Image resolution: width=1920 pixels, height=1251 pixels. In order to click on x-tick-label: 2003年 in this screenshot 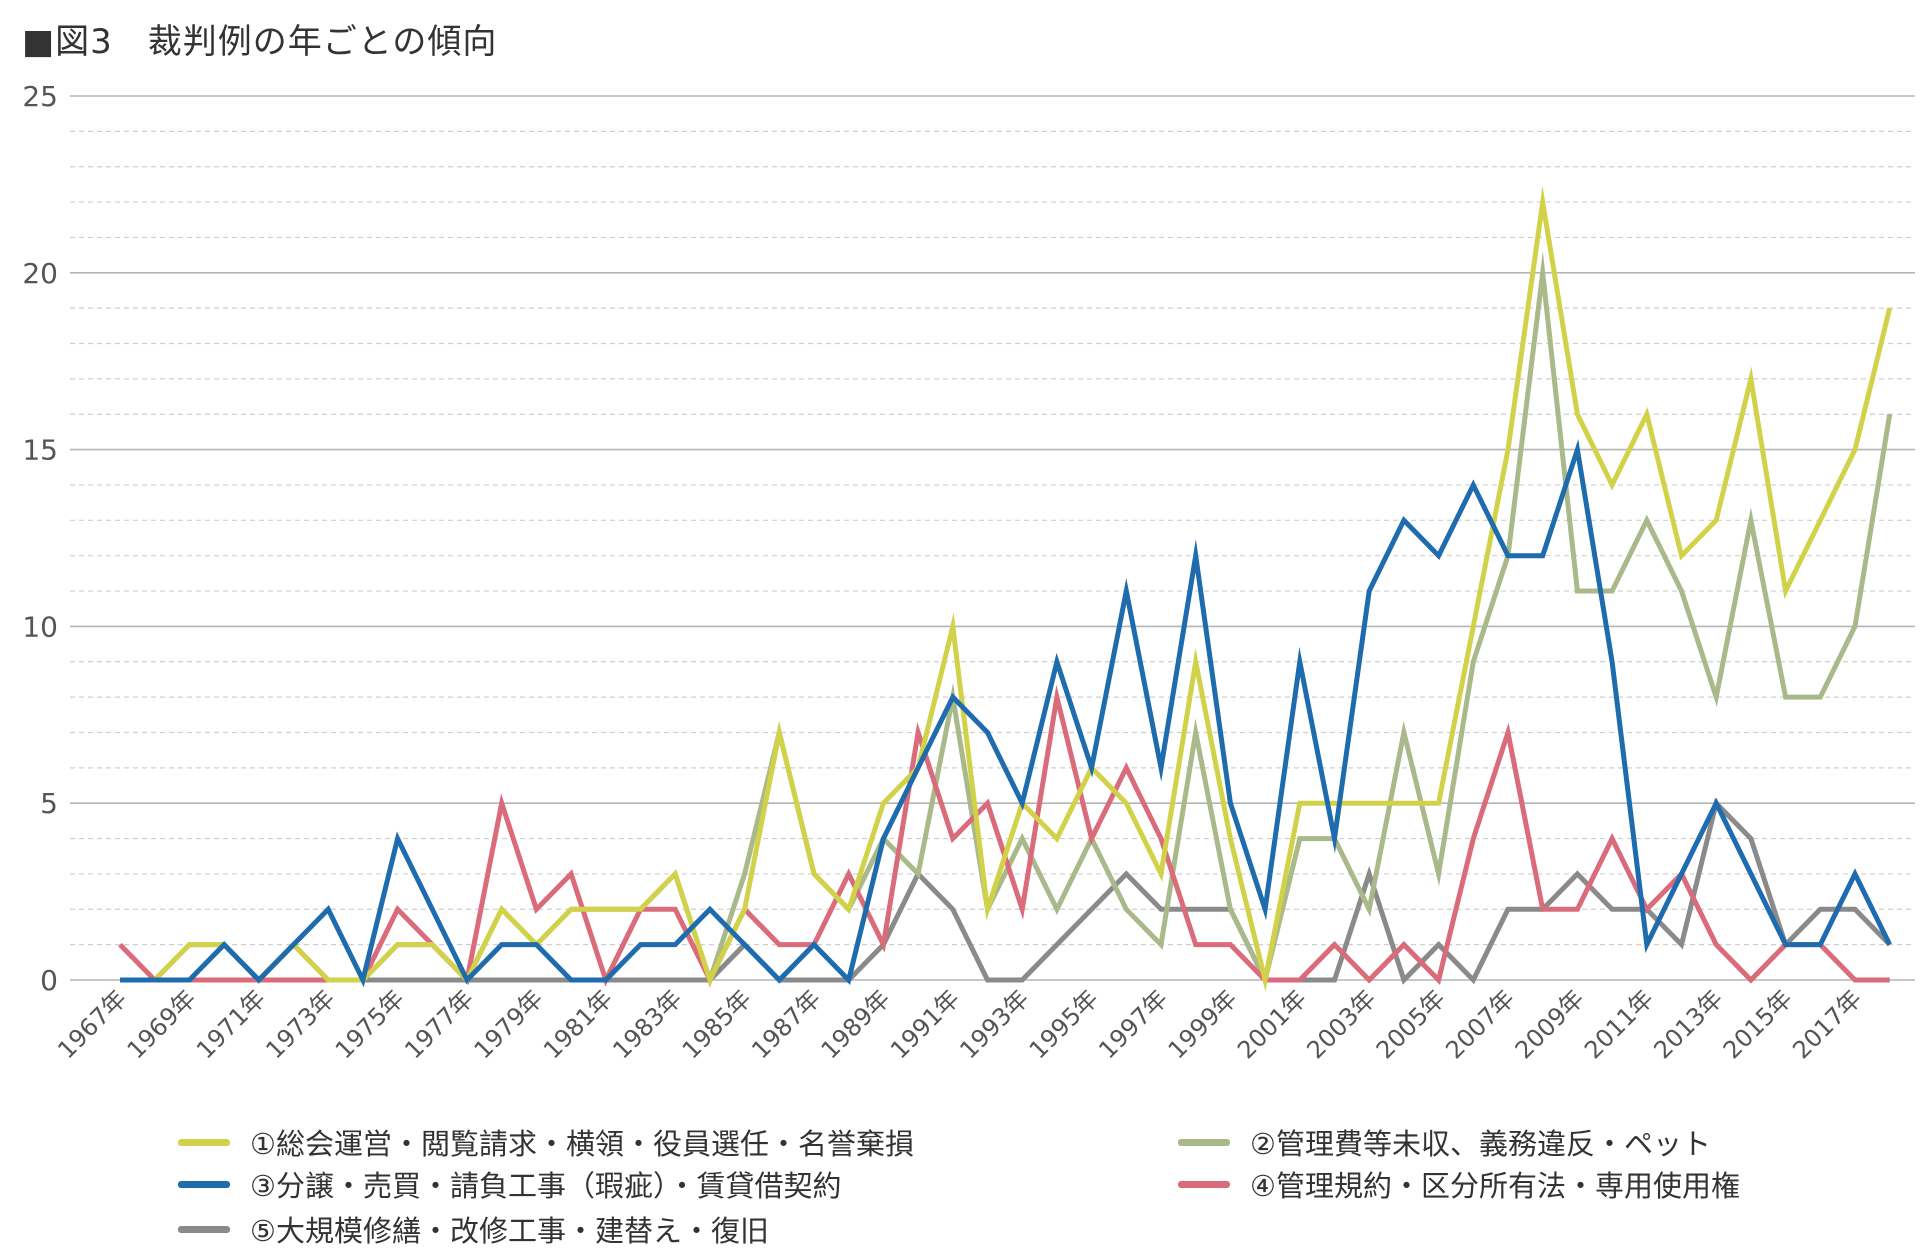, I will do `click(1341, 1024)`.